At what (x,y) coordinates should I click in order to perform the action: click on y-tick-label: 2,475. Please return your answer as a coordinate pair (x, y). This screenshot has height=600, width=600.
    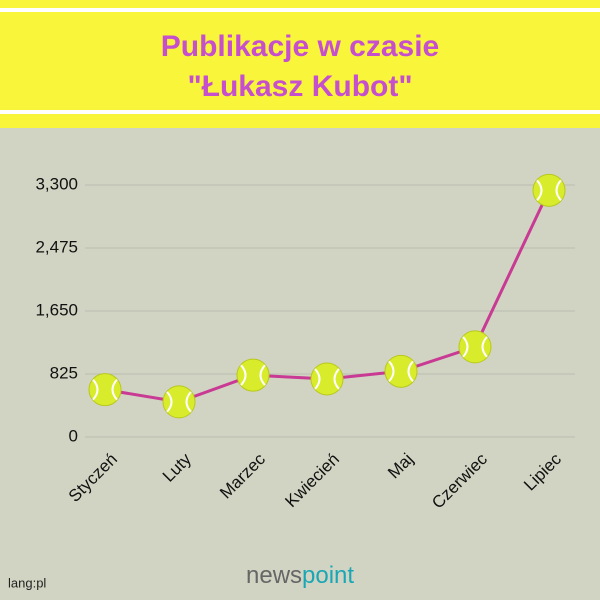
    Looking at the image, I should click on (56, 246).